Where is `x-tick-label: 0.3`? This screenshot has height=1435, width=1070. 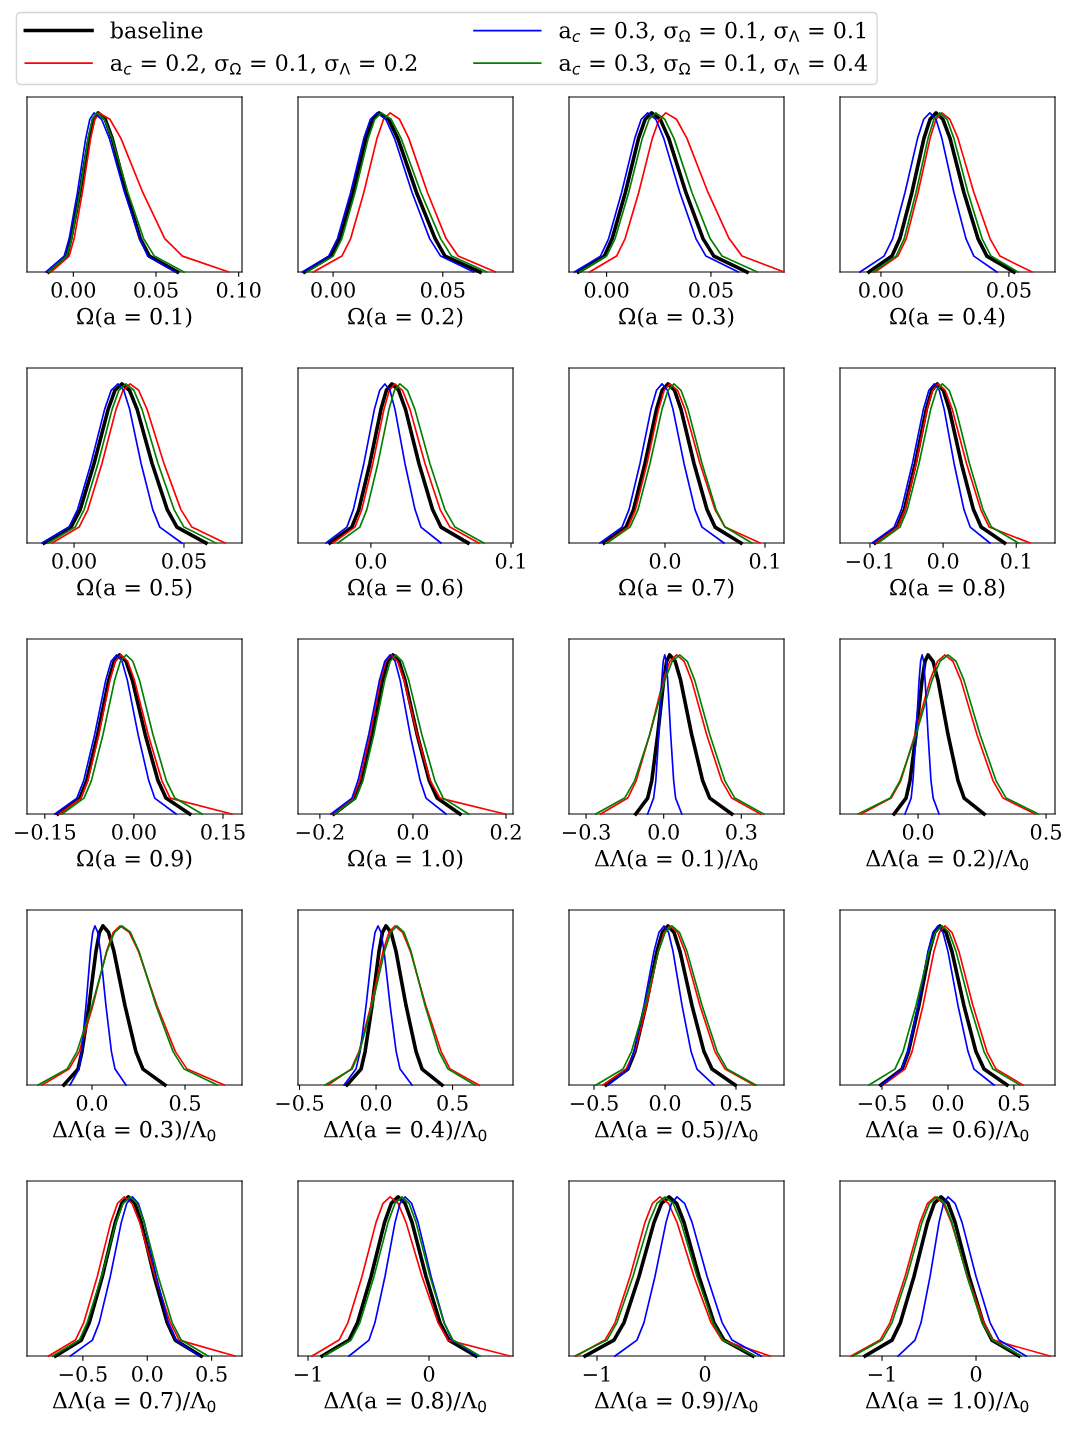
x-tick-label: 0.3 is located at coordinates (741, 832).